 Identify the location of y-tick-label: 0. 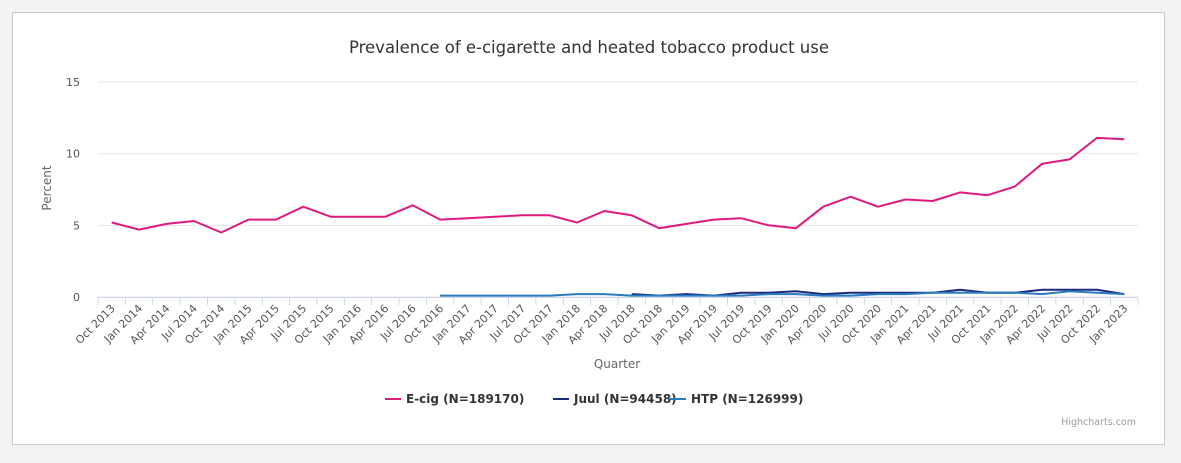
(76, 297).